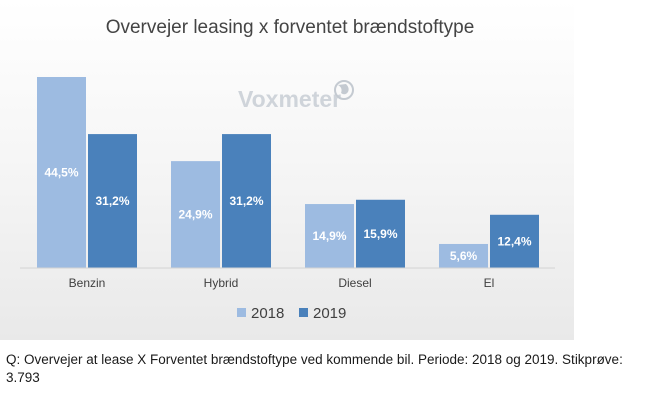 This screenshot has height=407, width=660. I want to click on data-label-diesel-2018: 14,9%, so click(329, 236).